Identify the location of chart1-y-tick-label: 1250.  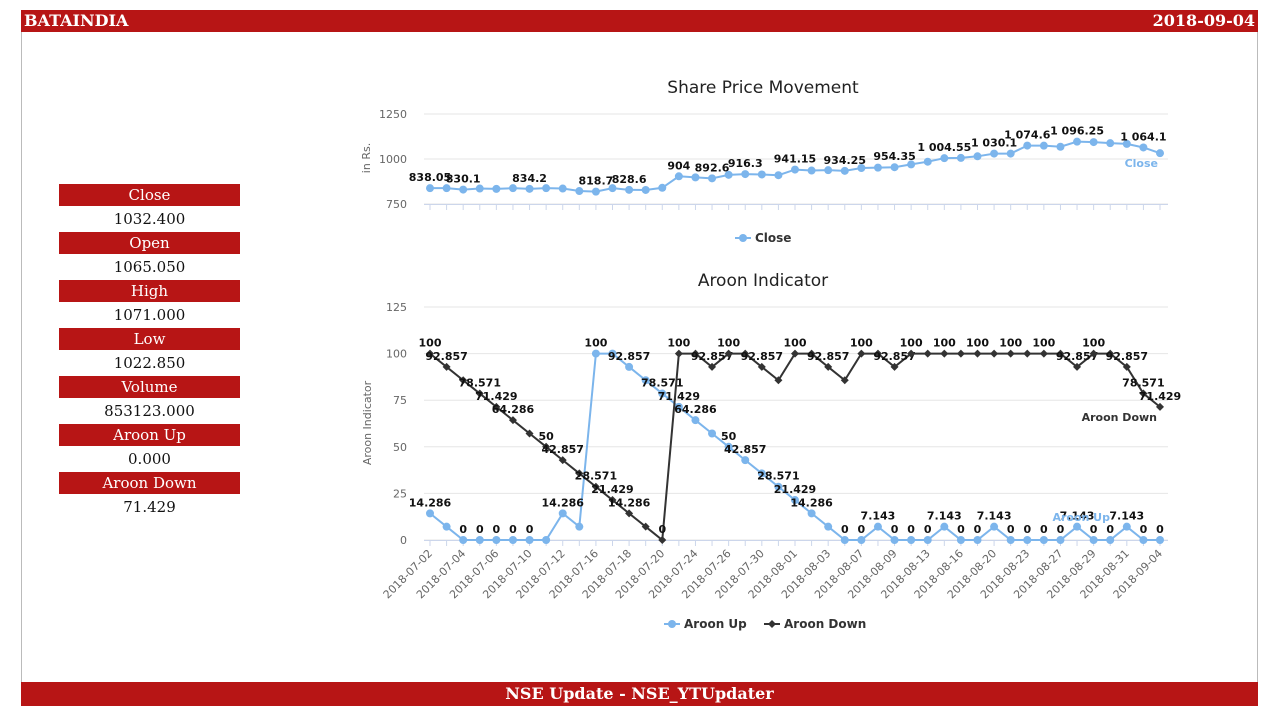
(393, 114).